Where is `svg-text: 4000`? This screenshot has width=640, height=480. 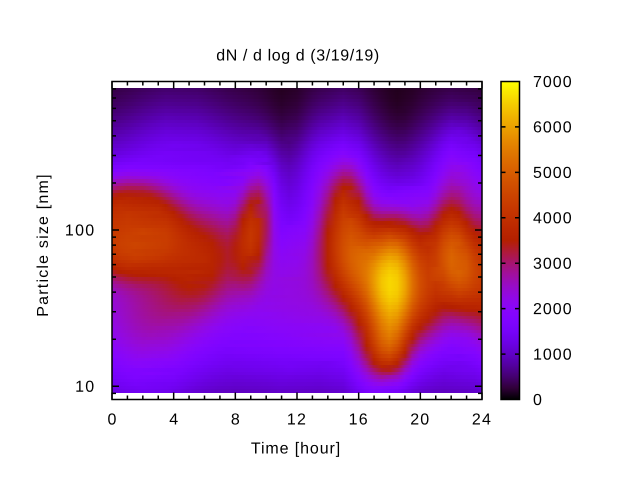
svg-text: 4000 is located at coordinates (553, 218).